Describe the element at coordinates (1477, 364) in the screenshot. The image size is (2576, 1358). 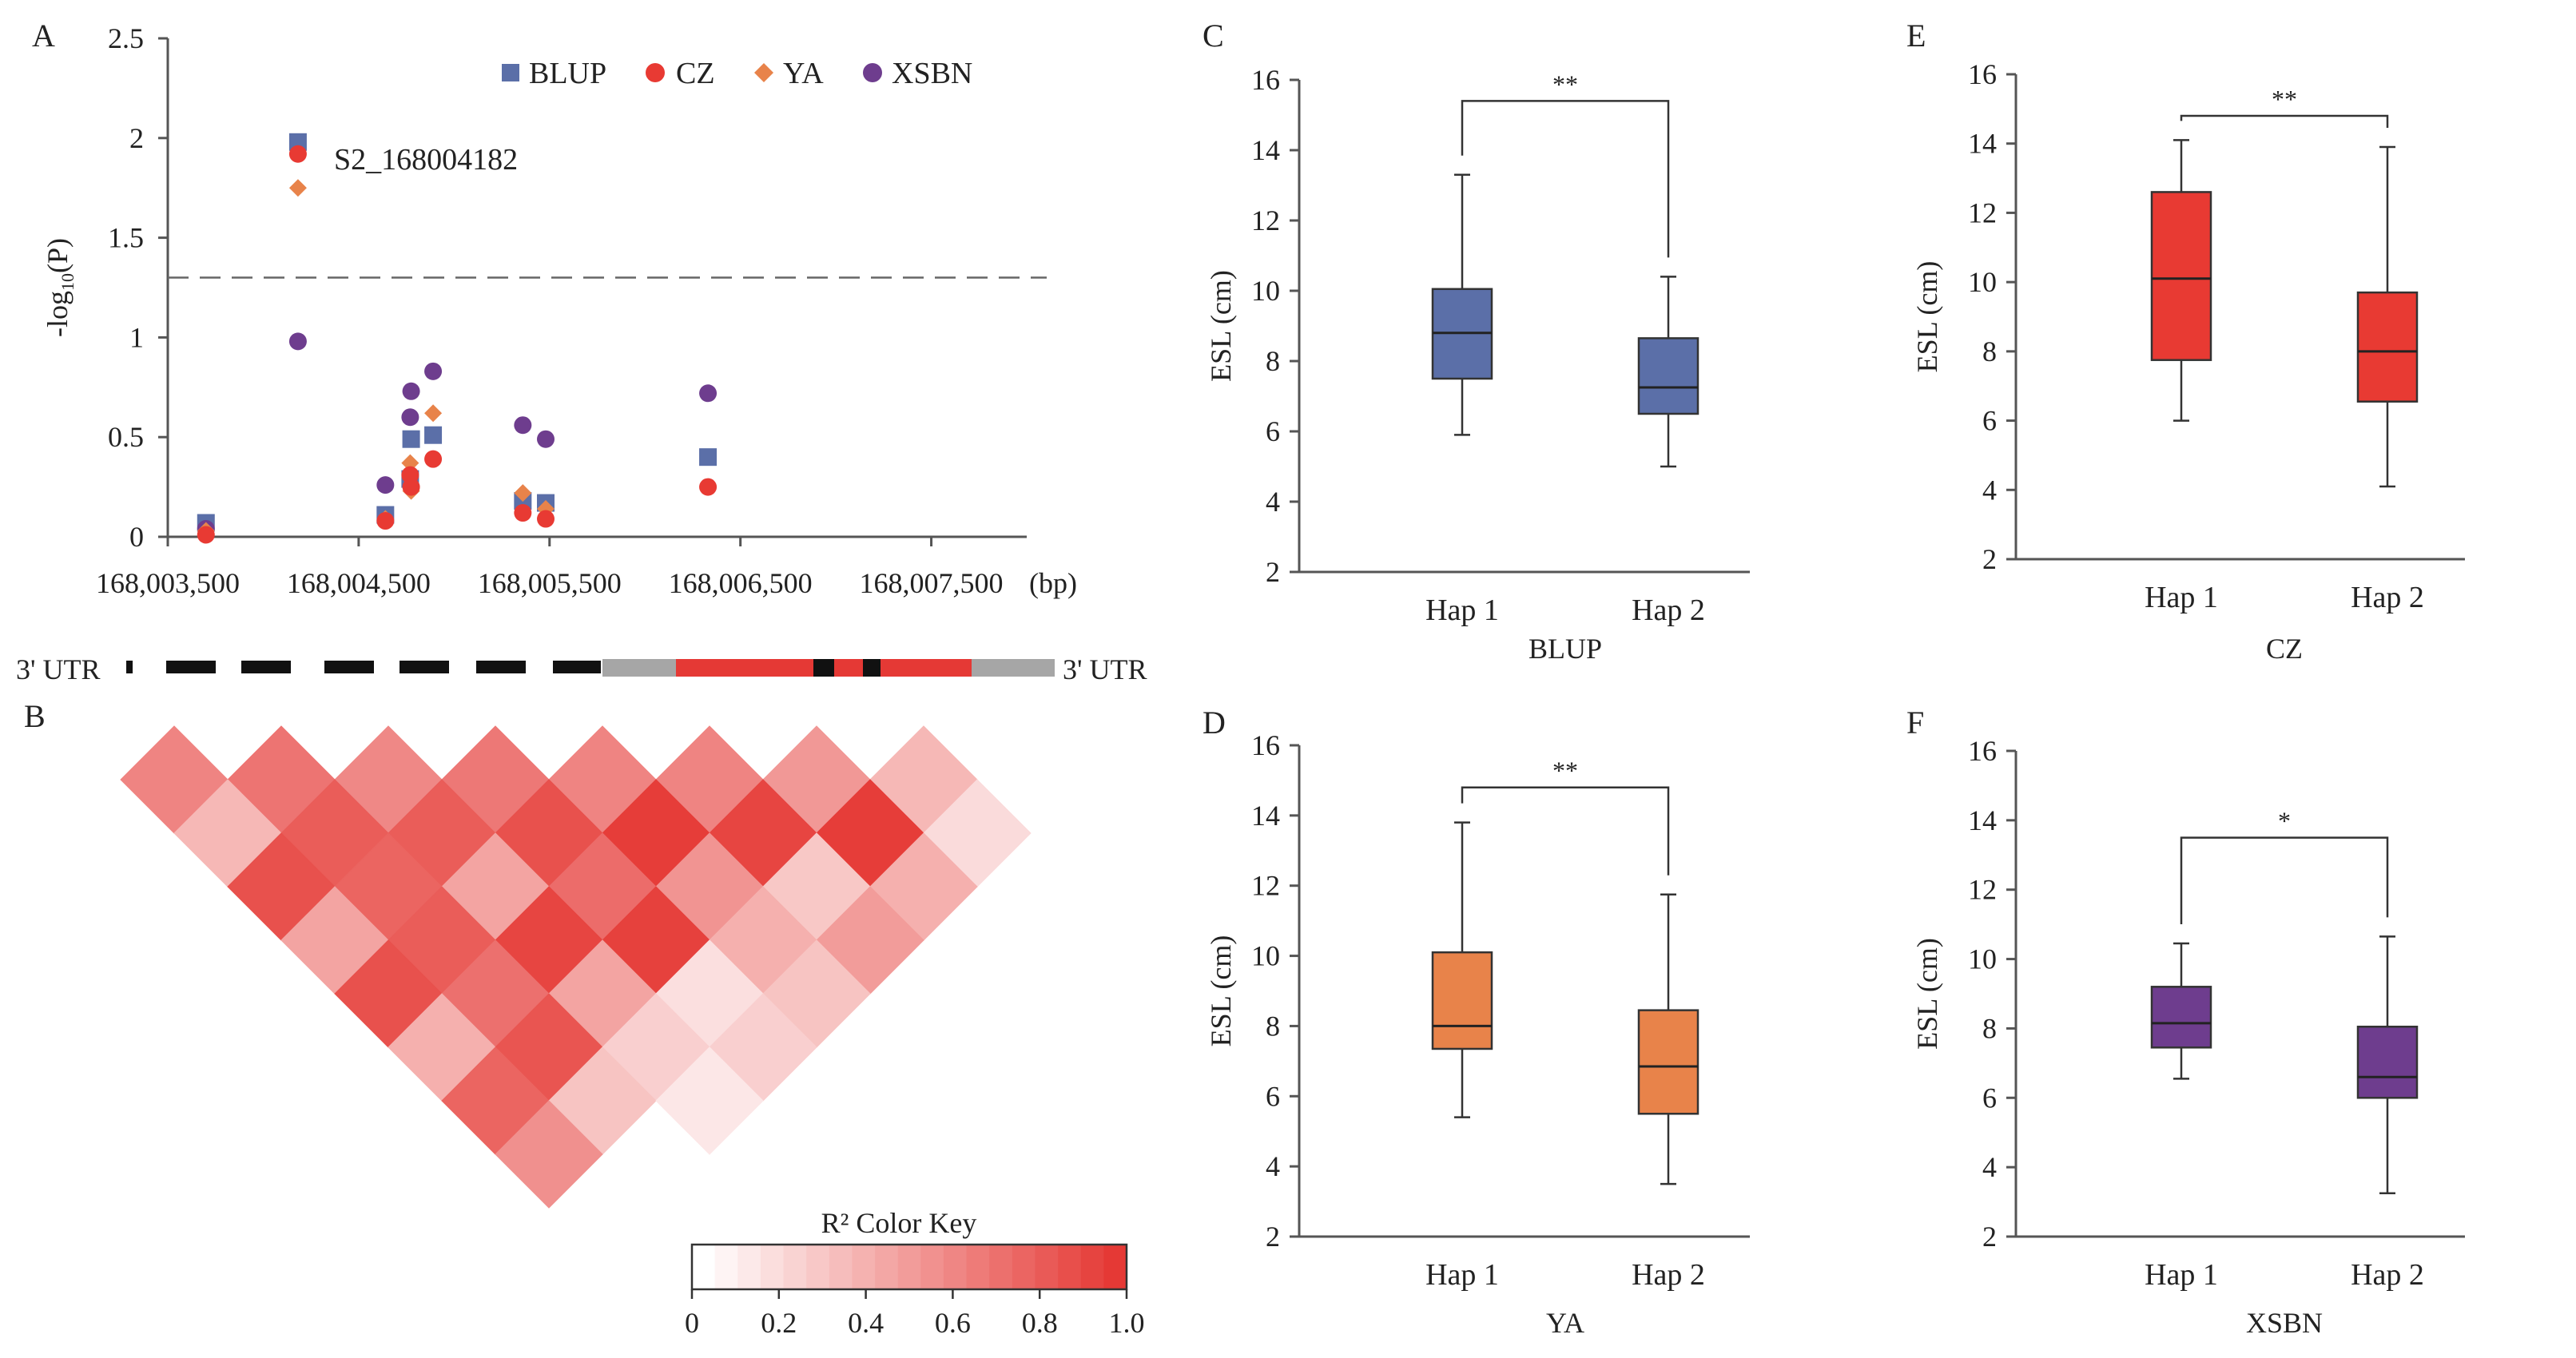
I see `boxplot-blup: 2 4 6 8 10 12 14 16 ESL (cm) Hap 1 Hap 2 ** BLUP` at that location.